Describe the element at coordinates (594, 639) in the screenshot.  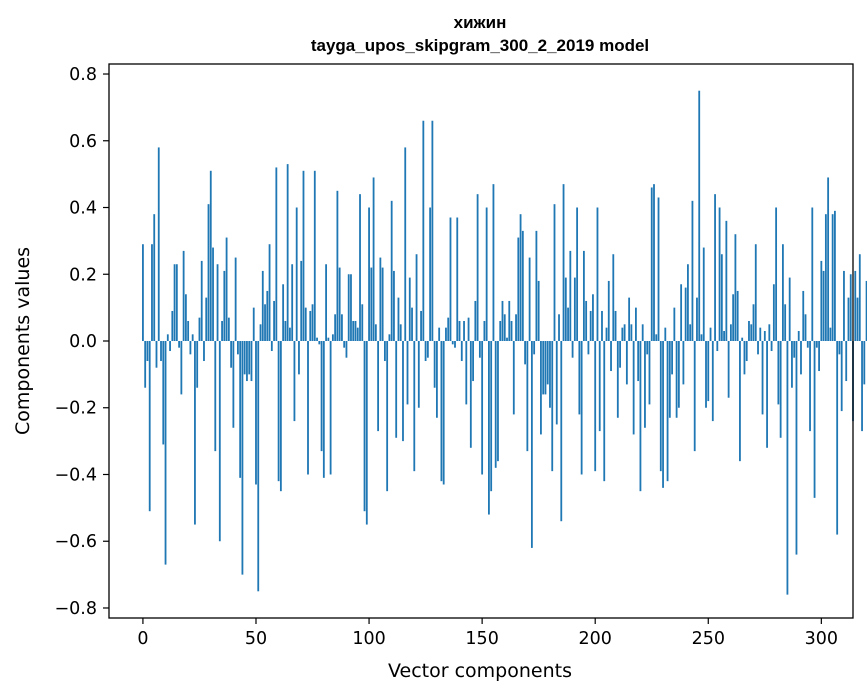
I see `x-tick-label: 200` at that location.